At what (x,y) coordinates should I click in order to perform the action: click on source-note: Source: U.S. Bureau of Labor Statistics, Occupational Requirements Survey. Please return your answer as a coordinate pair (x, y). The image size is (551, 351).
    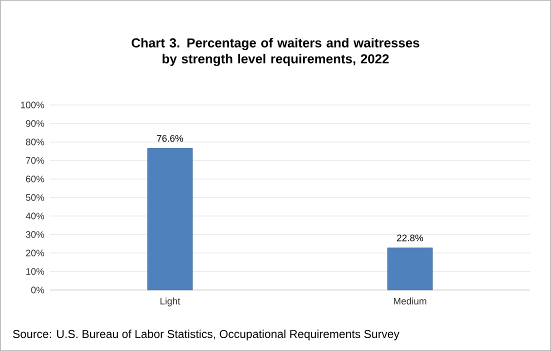
    Looking at the image, I should click on (206, 335).